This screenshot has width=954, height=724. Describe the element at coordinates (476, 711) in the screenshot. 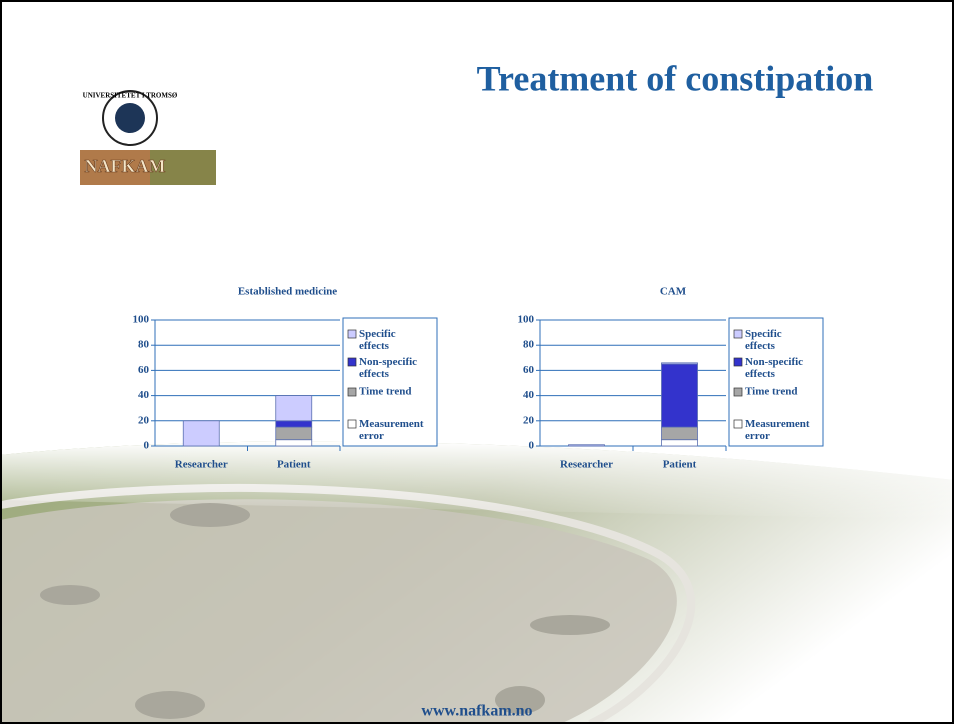

I see `footer-url: www.nafkam.no` at that location.